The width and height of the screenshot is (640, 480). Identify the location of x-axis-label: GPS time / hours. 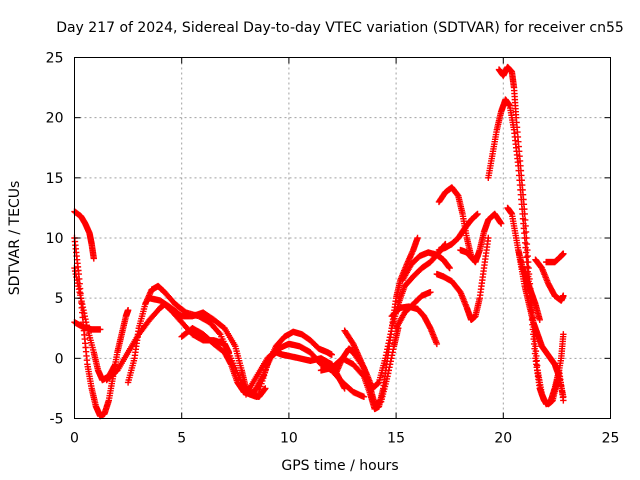
(339, 466).